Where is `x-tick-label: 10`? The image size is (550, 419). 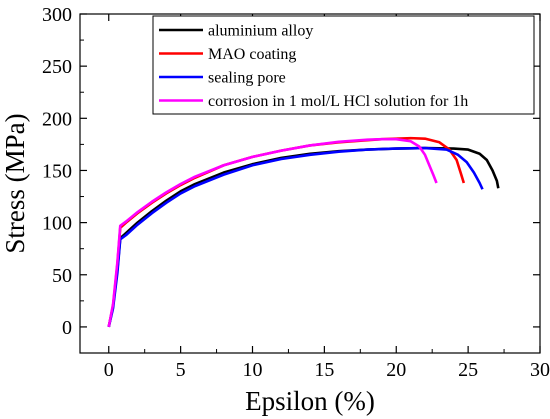
x-tick-label: 10 is located at coordinates (253, 370).